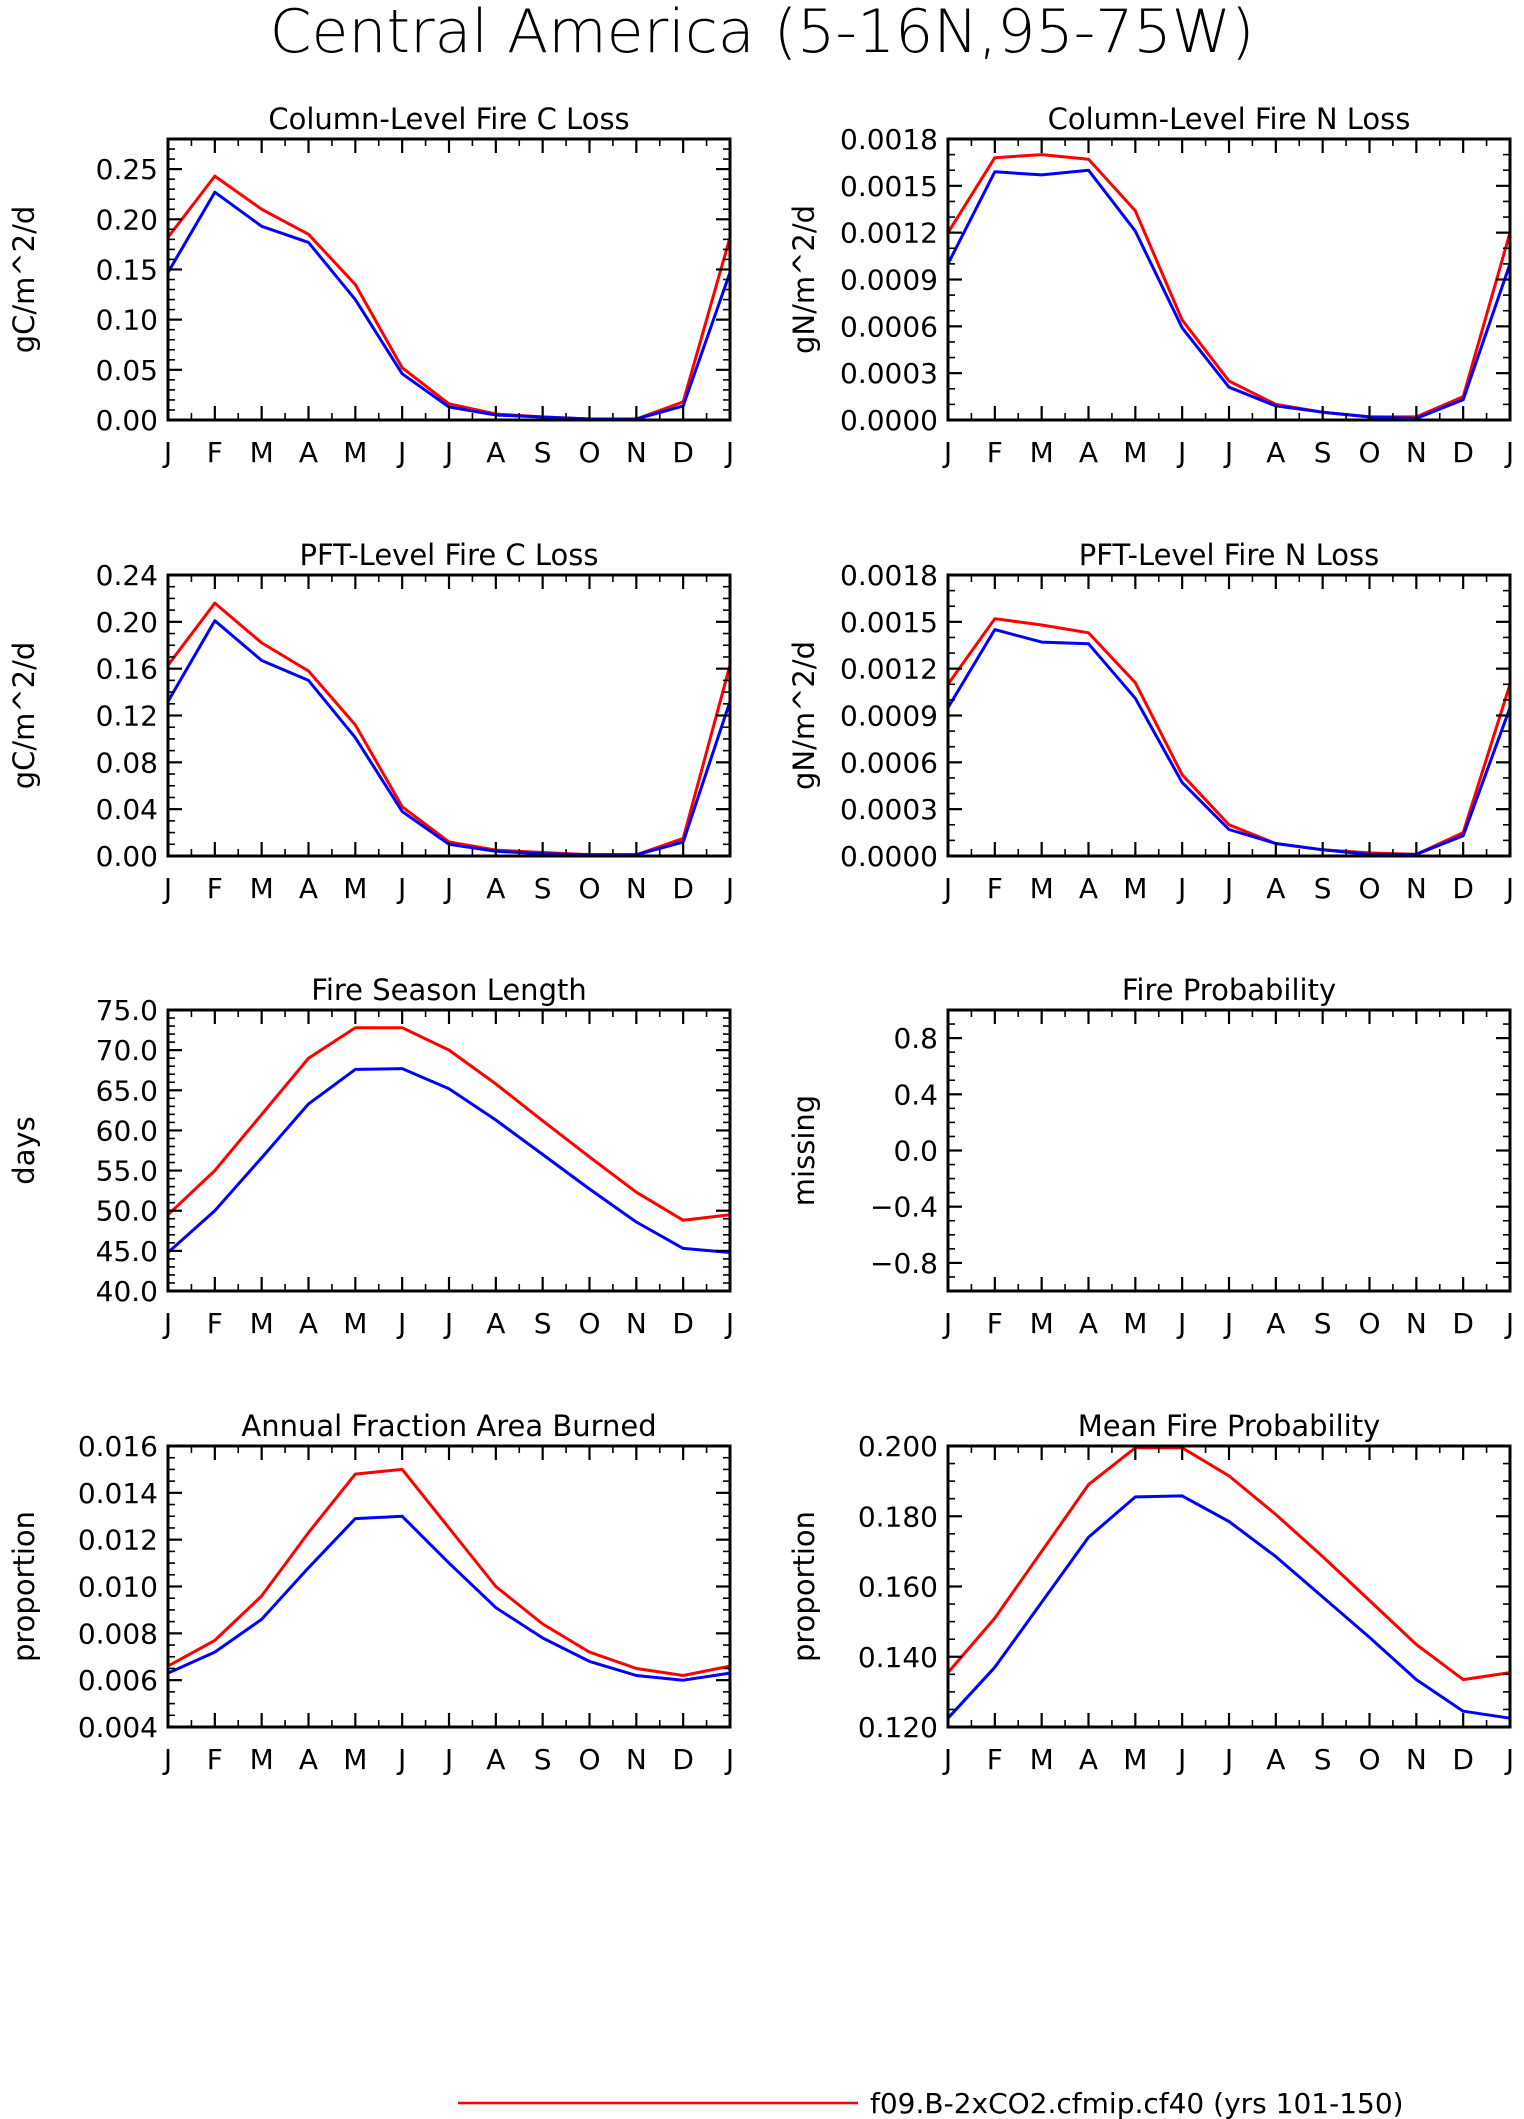 The height and width of the screenshot is (2119, 1524). Describe the element at coordinates (1229, 555) in the screenshot. I see `chart-title: PFT-Level Fire N Loss` at that location.